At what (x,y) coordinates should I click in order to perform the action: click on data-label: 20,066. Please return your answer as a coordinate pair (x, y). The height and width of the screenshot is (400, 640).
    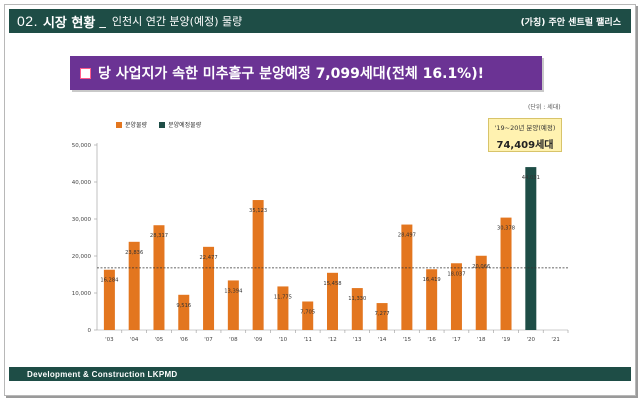
    Looking at the image, I should click on (481, 267).